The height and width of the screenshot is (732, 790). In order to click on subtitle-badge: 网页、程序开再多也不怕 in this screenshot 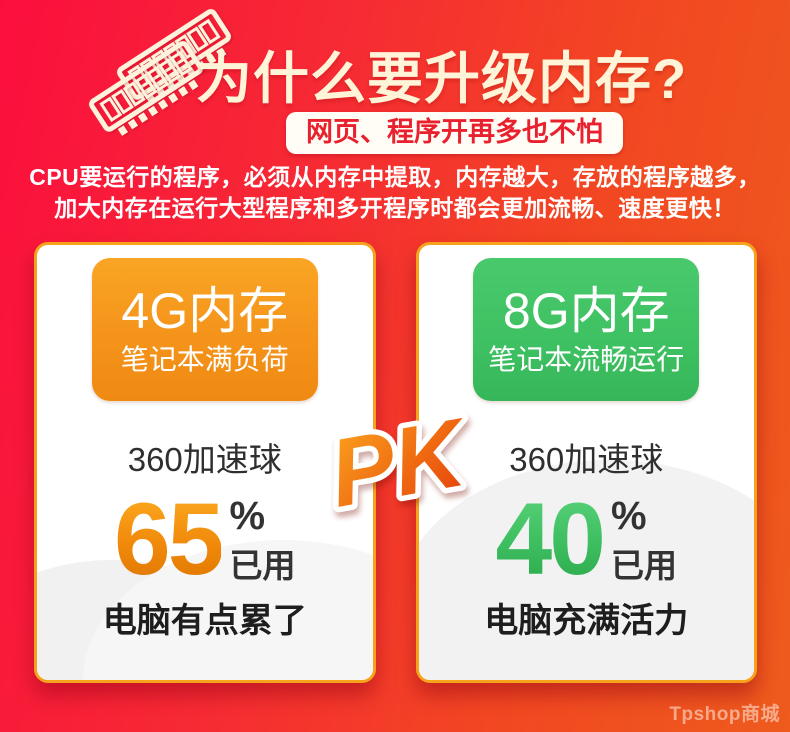, I will do `click(454, 133)`.